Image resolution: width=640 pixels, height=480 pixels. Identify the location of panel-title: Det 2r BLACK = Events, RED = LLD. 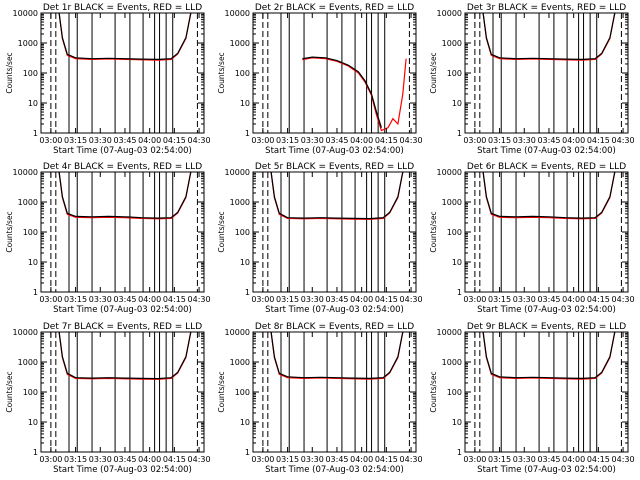
(334, 8).